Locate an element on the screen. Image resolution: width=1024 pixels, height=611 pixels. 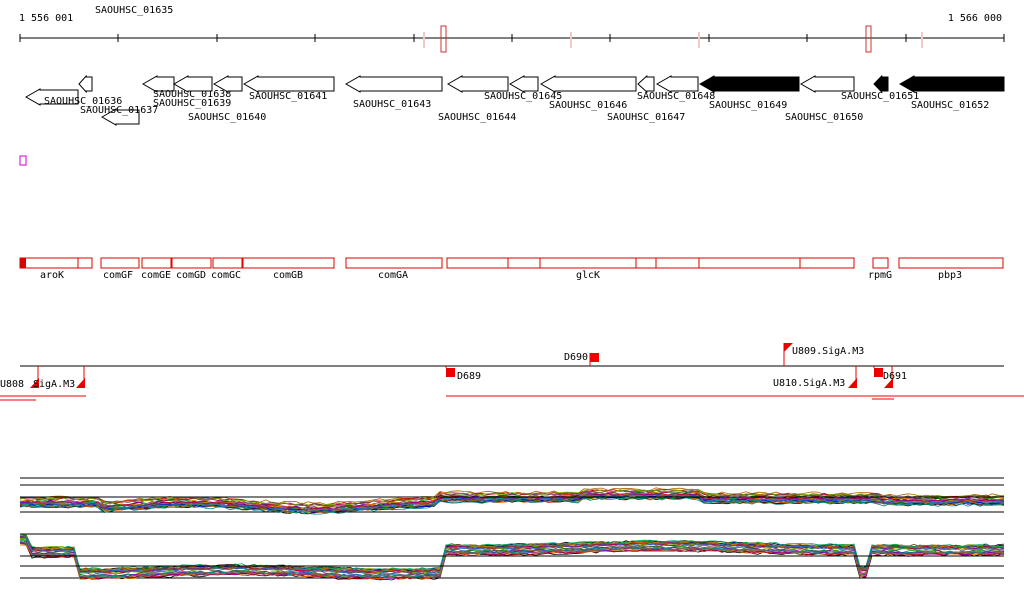
operon-label: comGC is located at coordinates (226, 275).